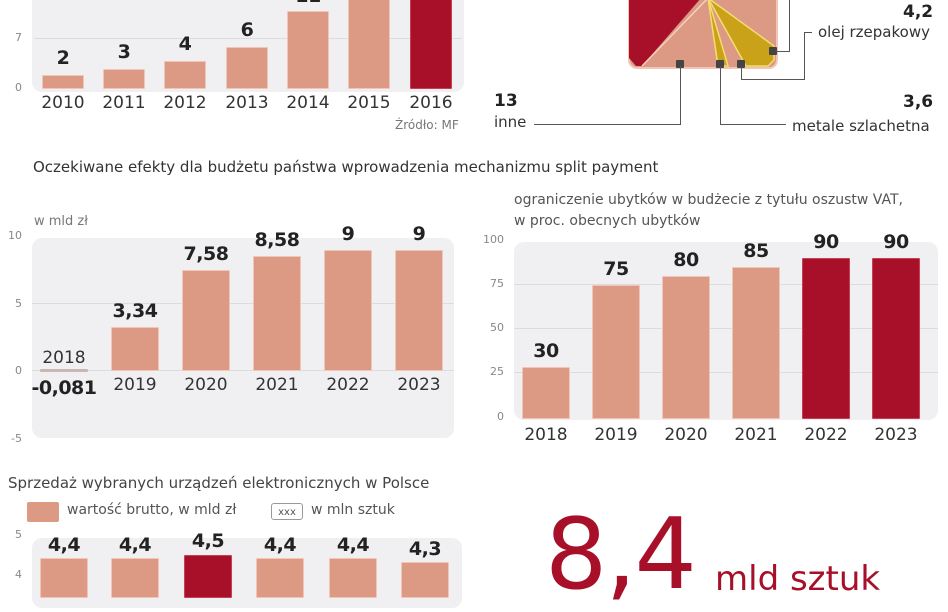 The height and width of the screenshot is (612, 948). What do you see at coordinates (756, 251) in the screenshot?
I see `value-label: 85` at bounding box center [756, 251].